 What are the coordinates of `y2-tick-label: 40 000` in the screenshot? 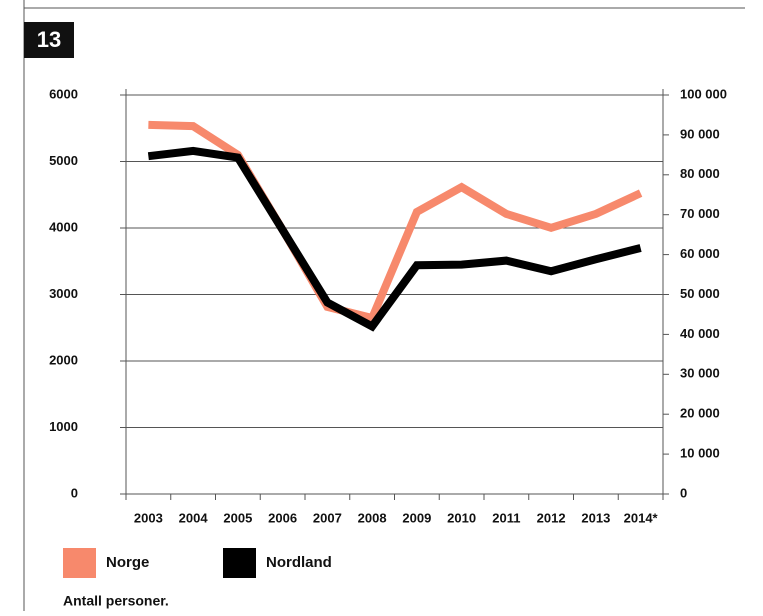 It's located at (700, 333).